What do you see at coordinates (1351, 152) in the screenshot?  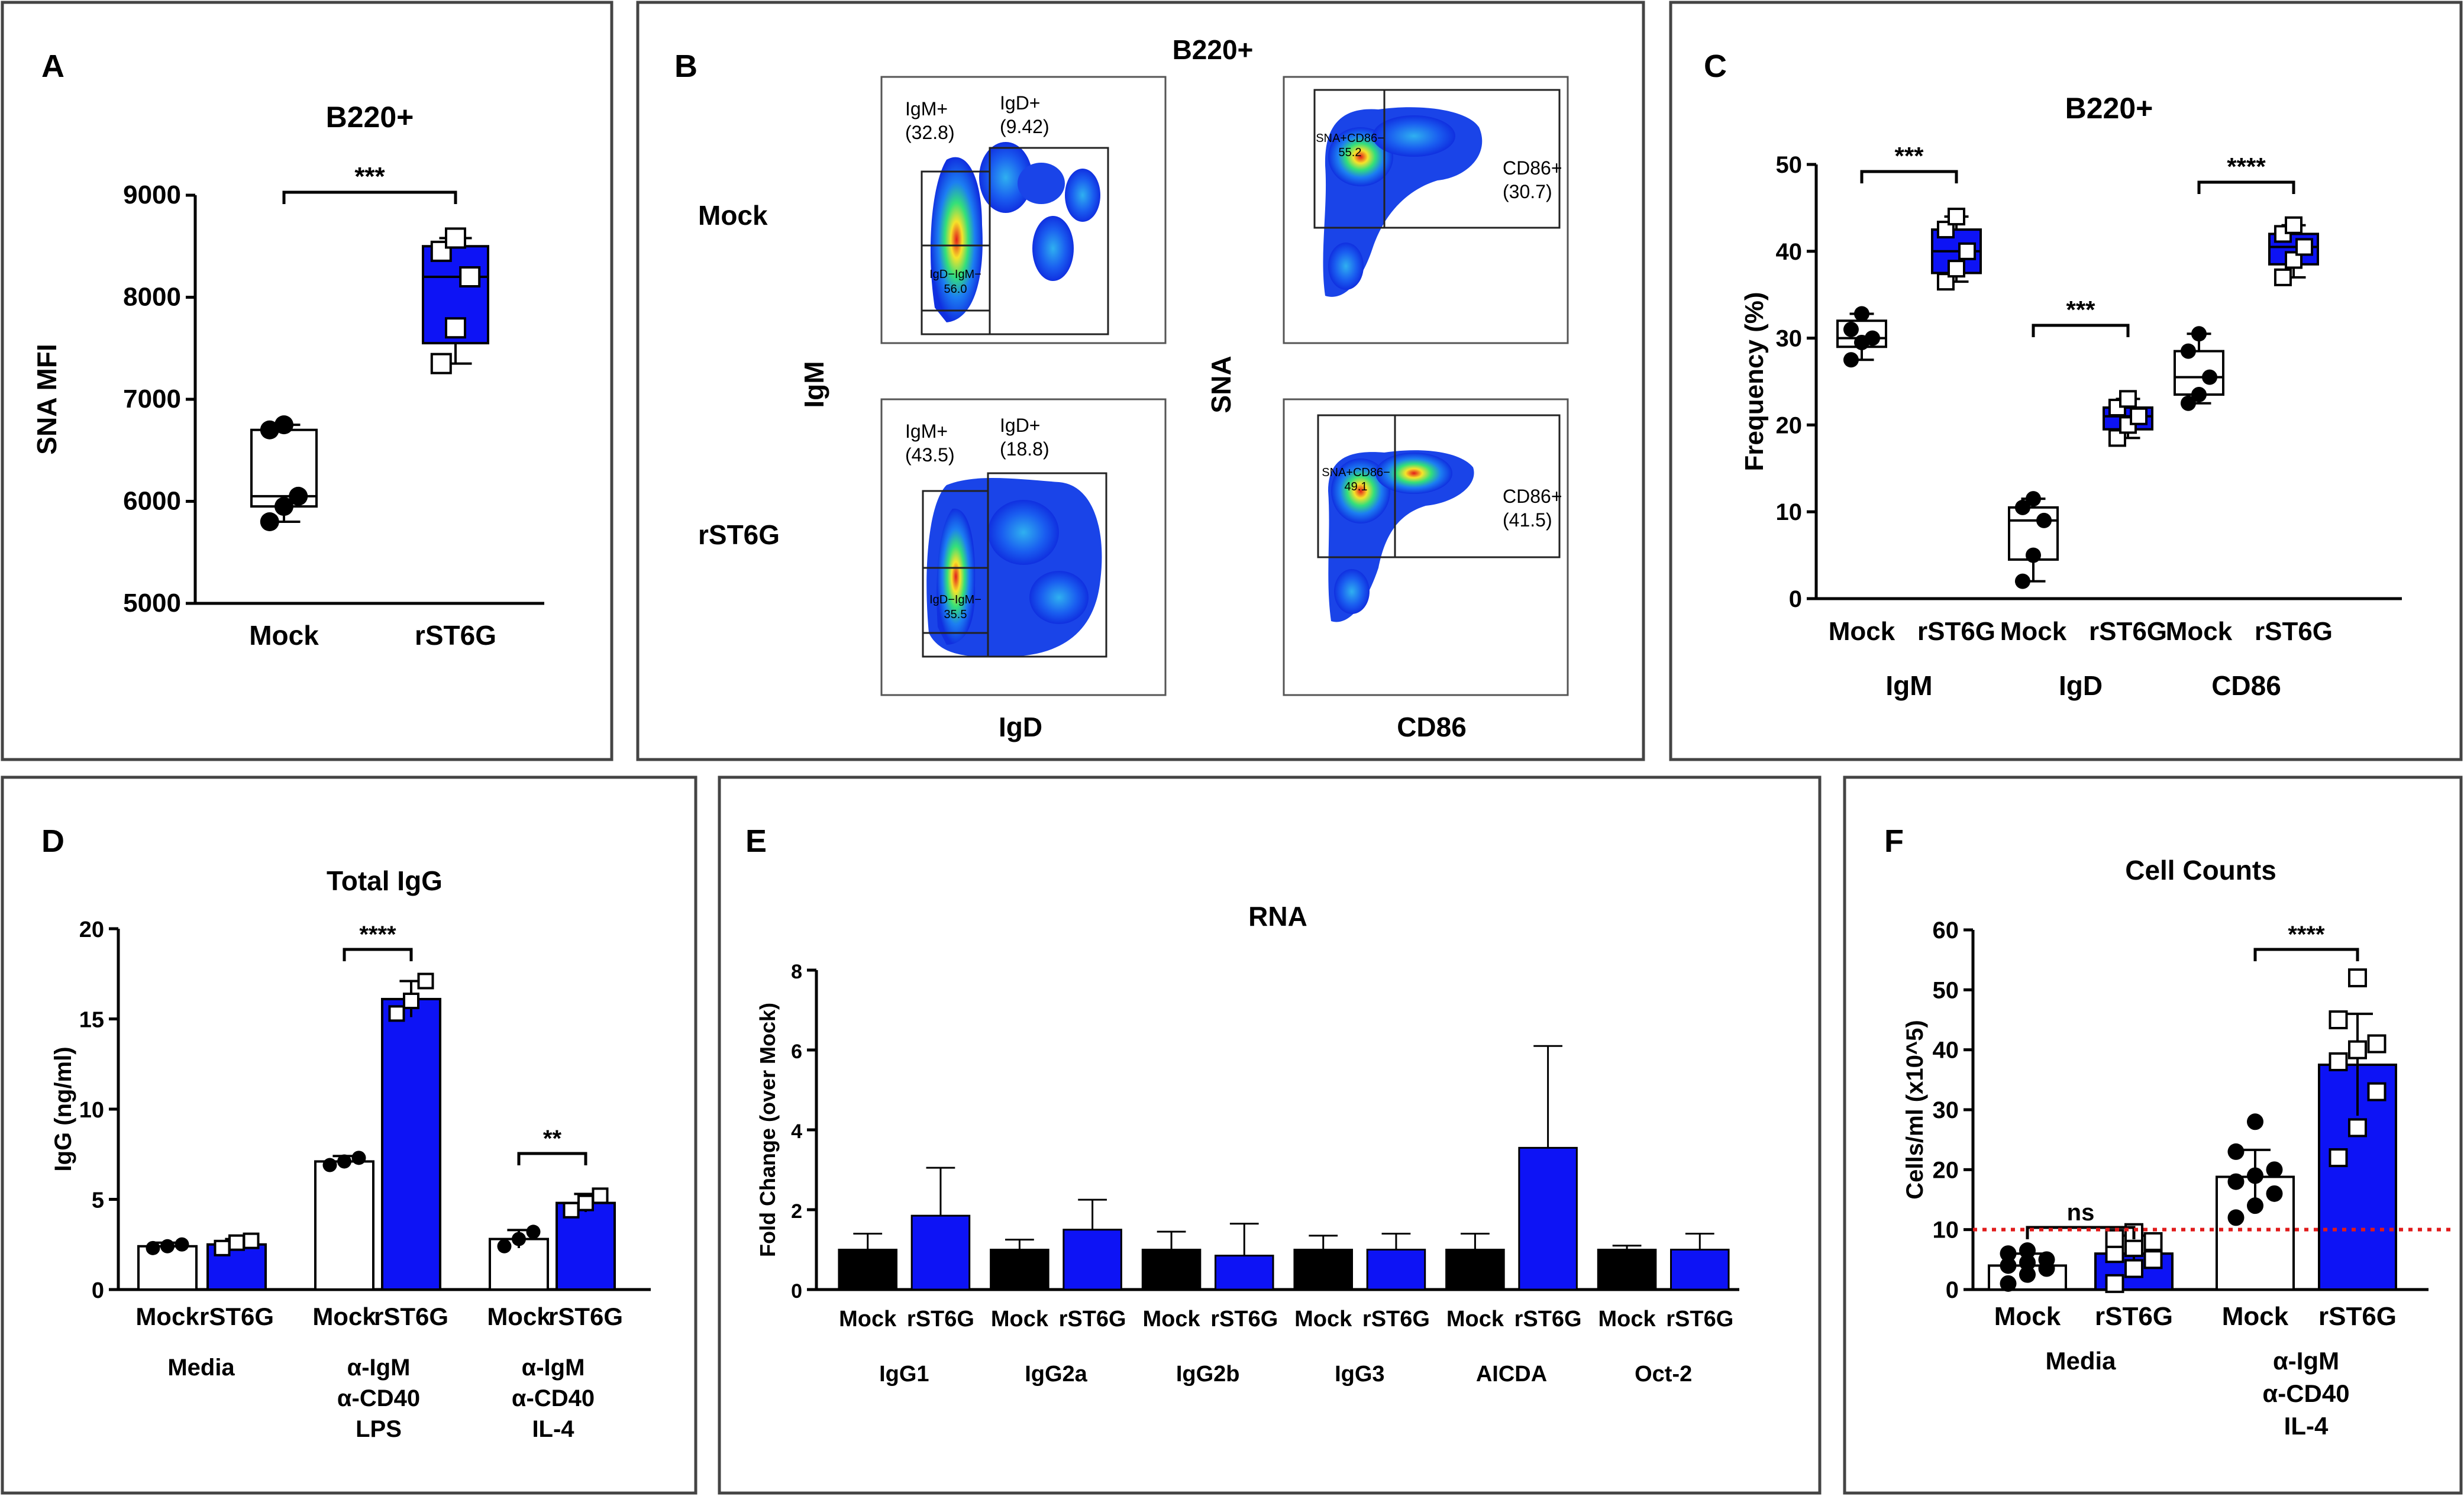 I see `gate-value: 55.2` at bounding box center [1351, 152].